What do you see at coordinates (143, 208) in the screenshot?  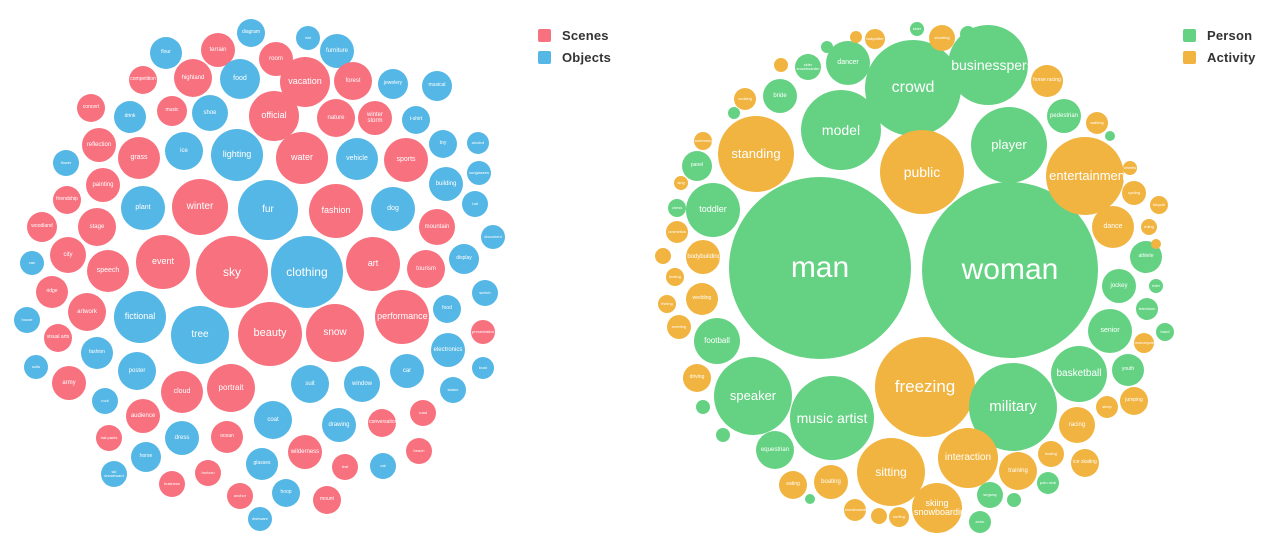 I see `bubble-plant: plant` at bounding box center [143, 208].